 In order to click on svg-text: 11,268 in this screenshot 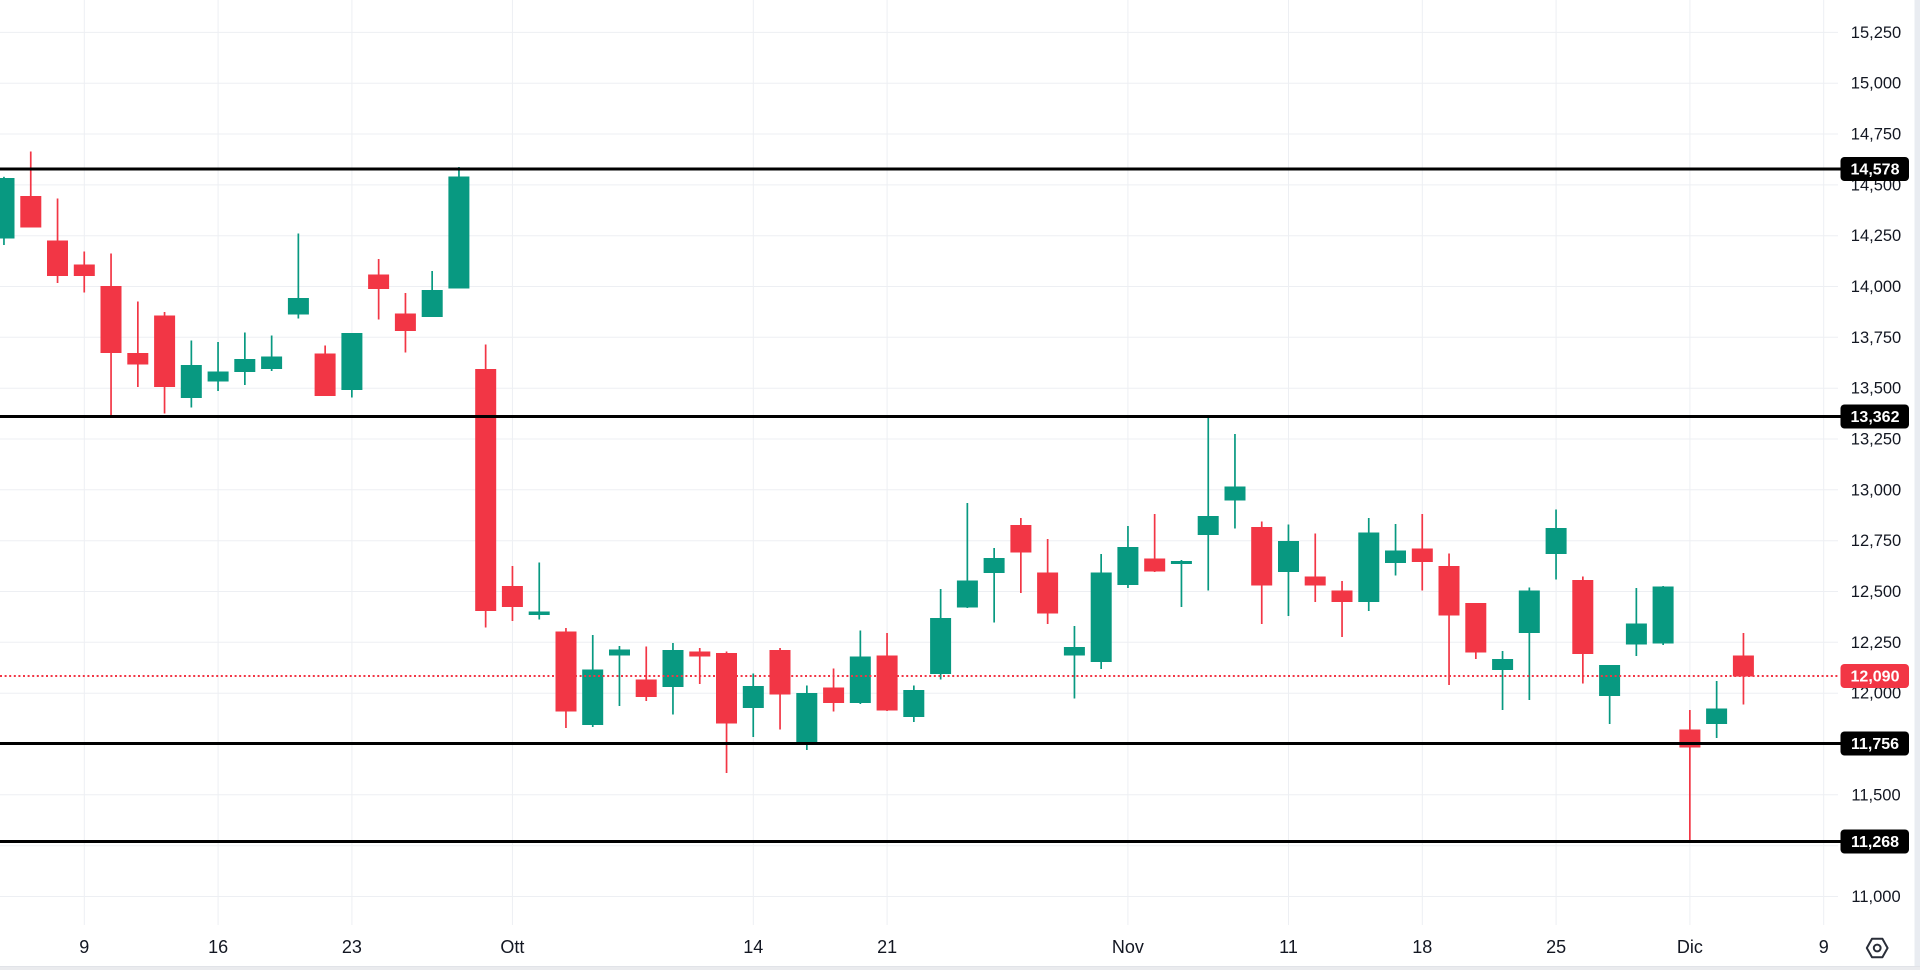, I will do `click(1875, 842)`.